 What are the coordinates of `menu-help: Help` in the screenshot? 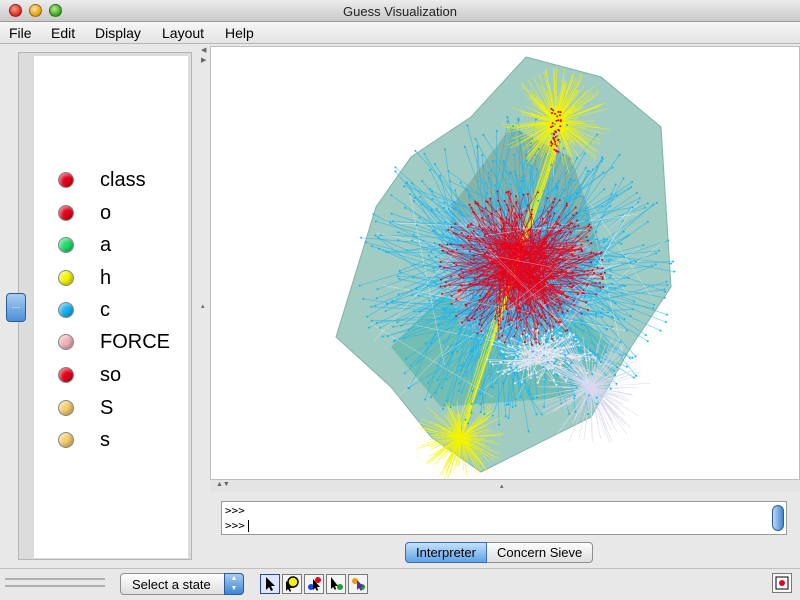 It's located at (239, 33).